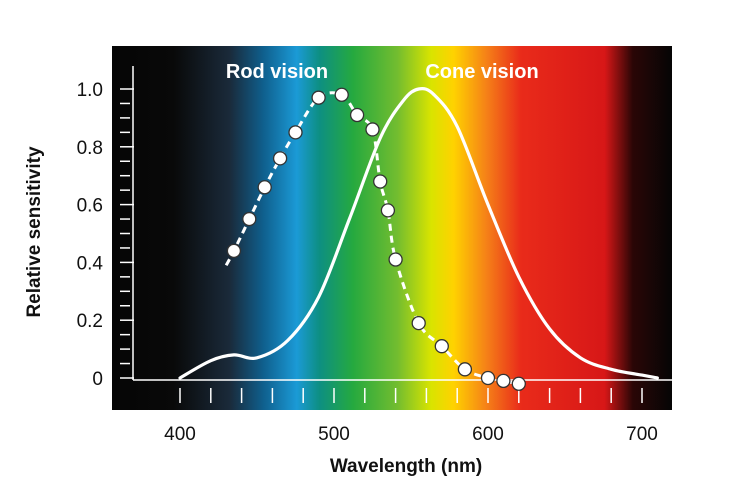 The height and width of the screenshot is (494, 746). Describe the element at coordinates (90, 235) in the screenshot. I see `y-tick-labels: 0 0.2 0.4 0.6 0.8 1.0` at that location.